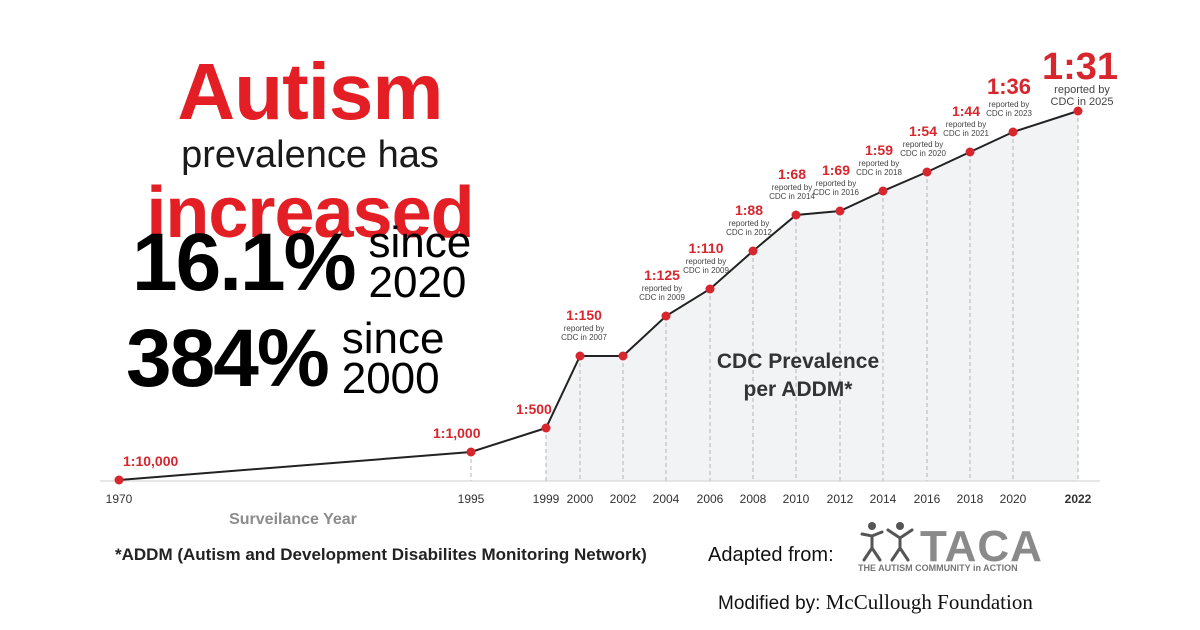  What do you see at coordinates (417, 282) in the screenshot?
I see `stat-since-year: 2020` at bounding box center [417, 282].